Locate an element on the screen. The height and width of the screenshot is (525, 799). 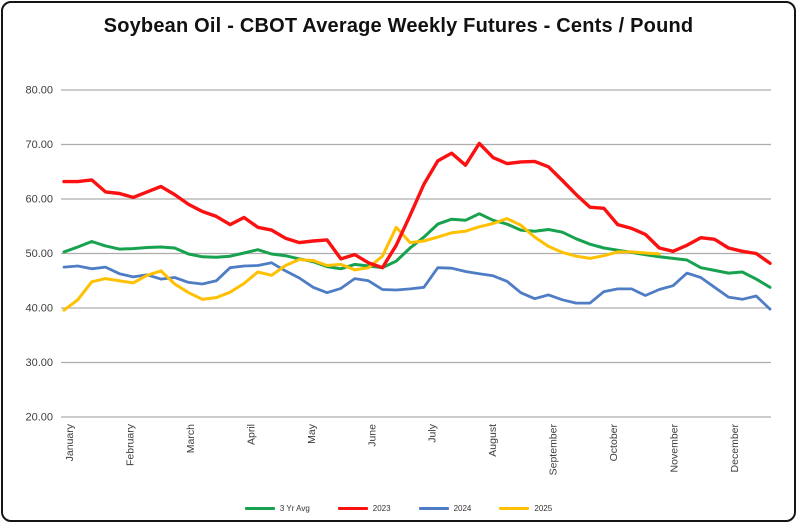
y-tick-label: 30.00 is located at coordinates (39, 363).